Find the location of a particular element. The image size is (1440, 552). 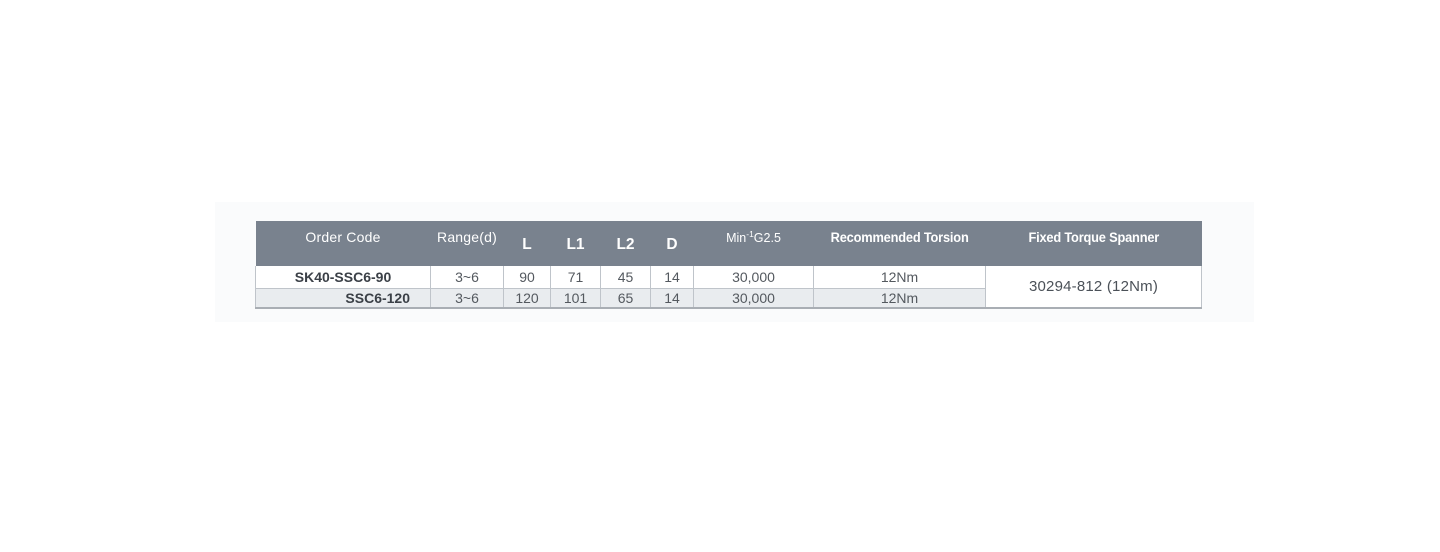

header-l2: L2 is located at coordinates (625, 243).